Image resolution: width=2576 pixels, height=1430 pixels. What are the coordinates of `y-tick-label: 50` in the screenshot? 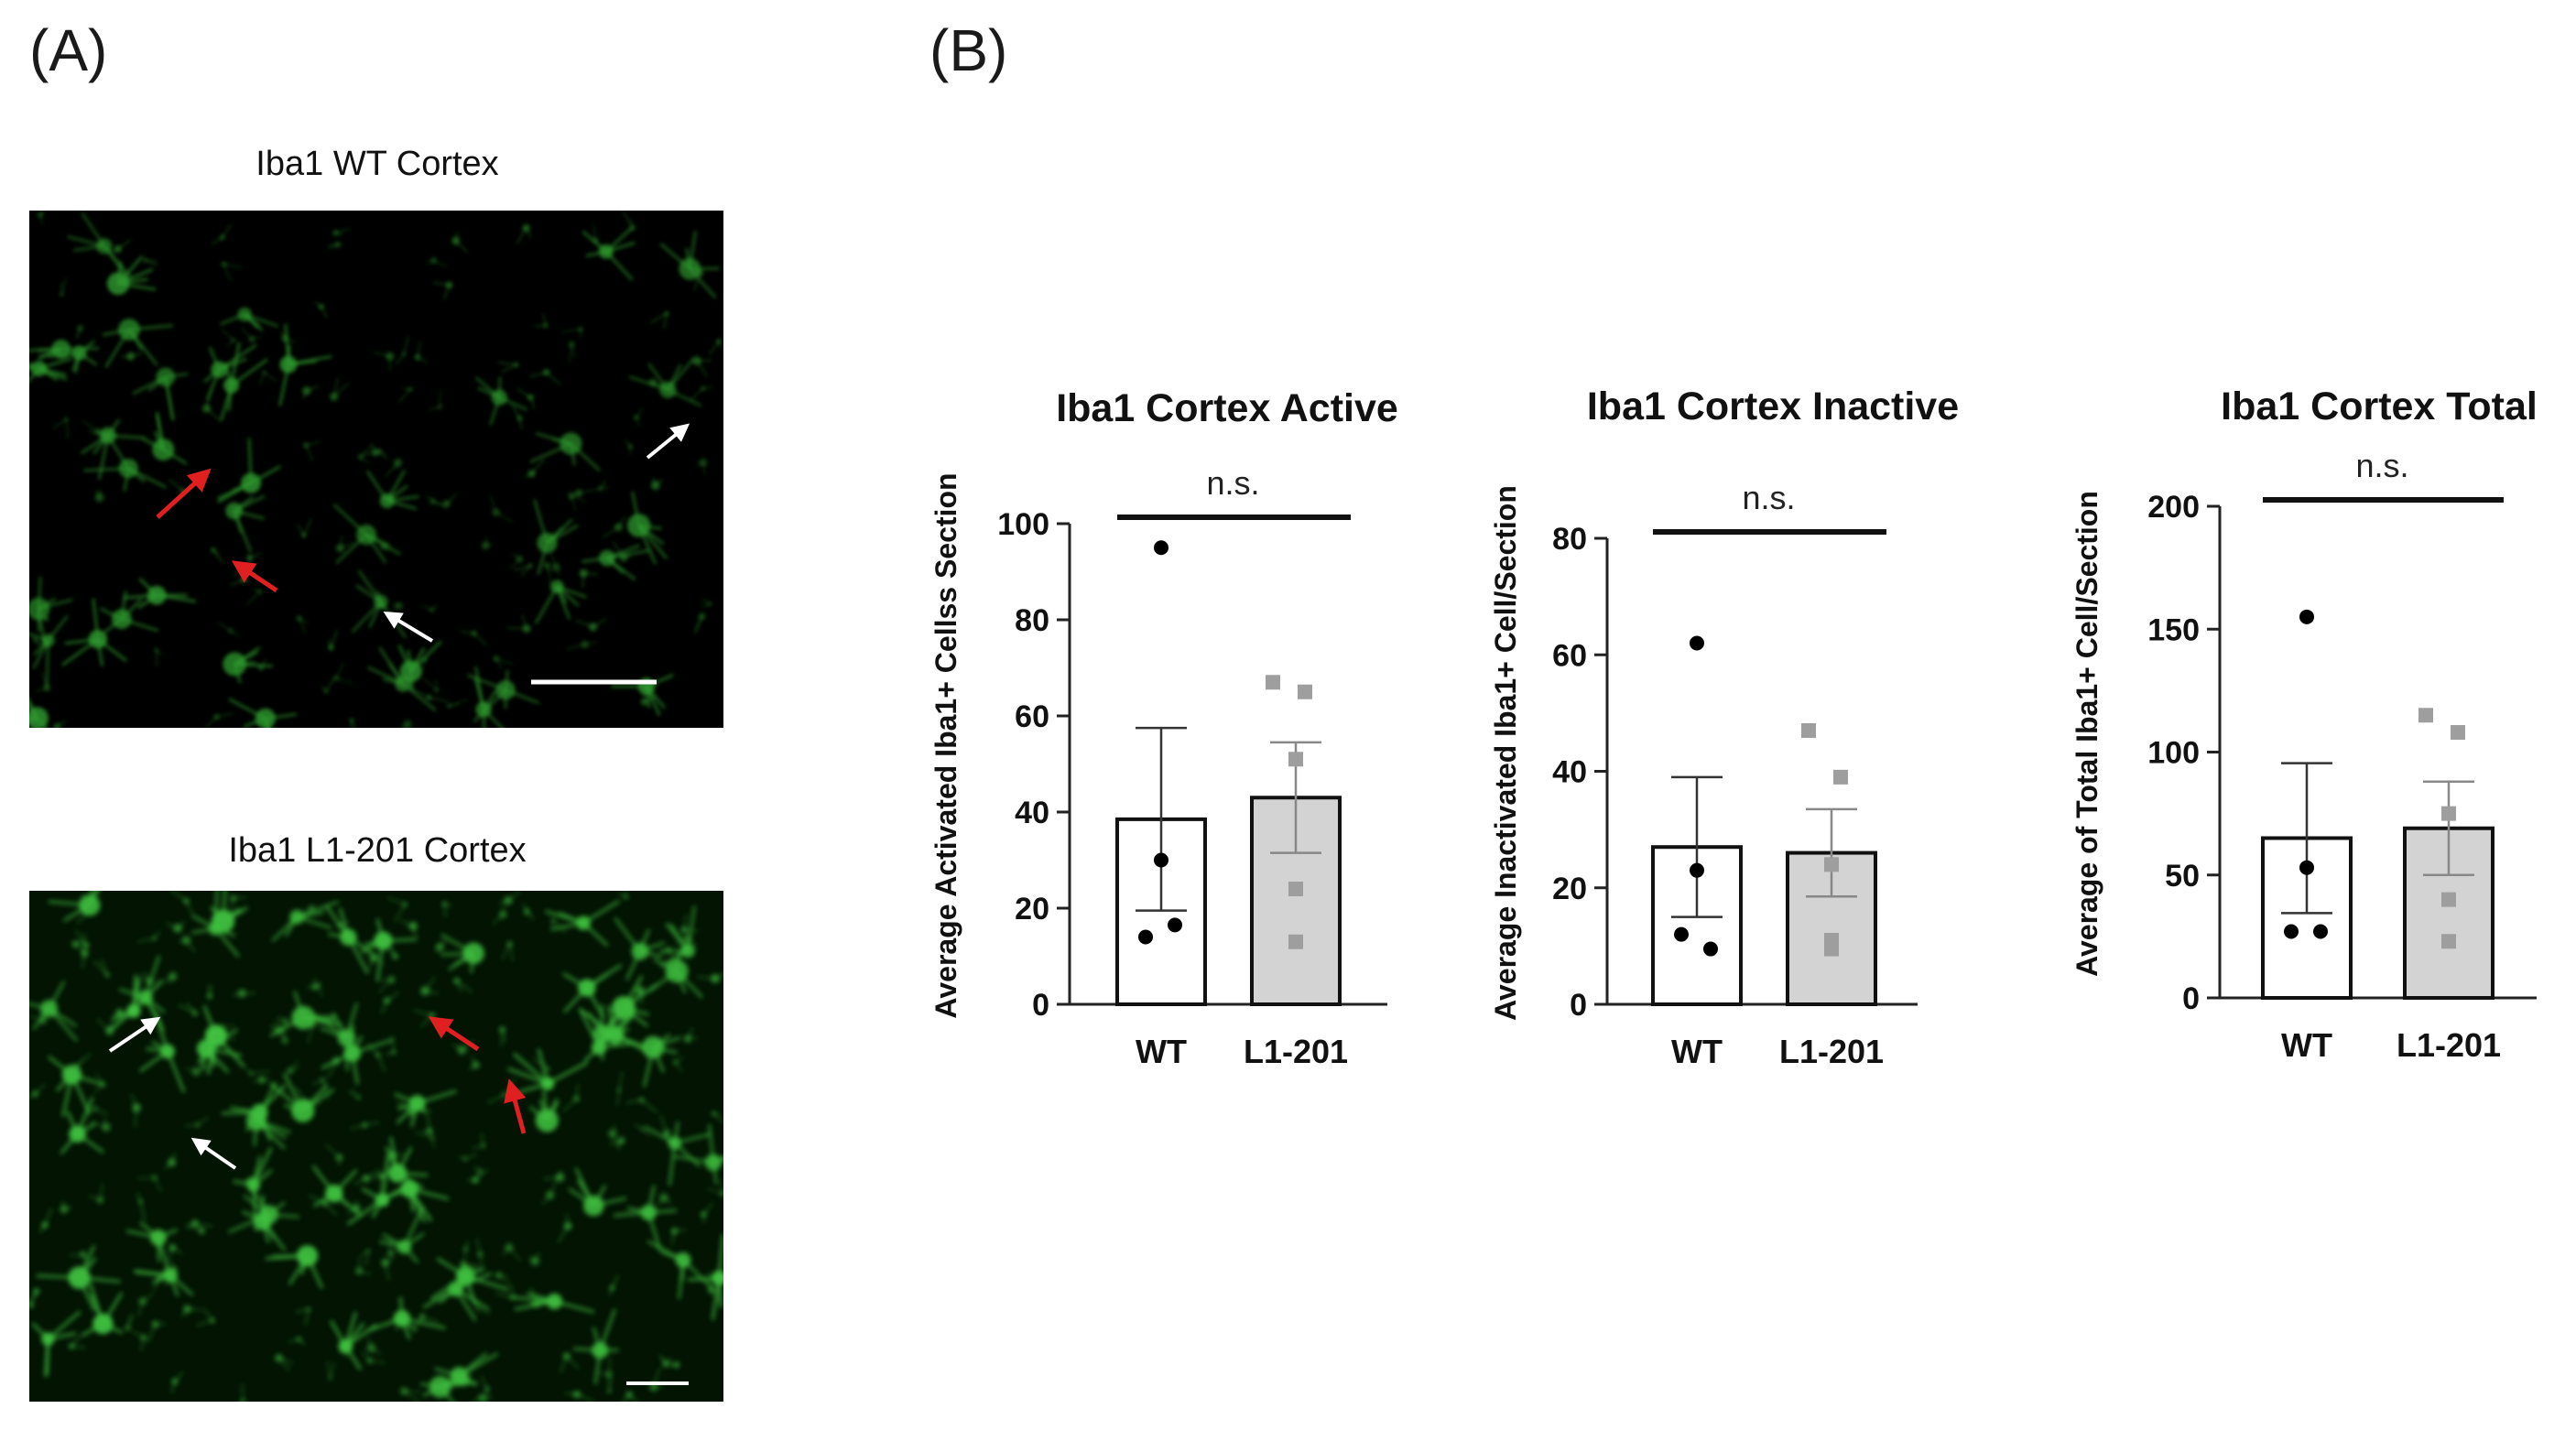 It's located at (2182, 876).